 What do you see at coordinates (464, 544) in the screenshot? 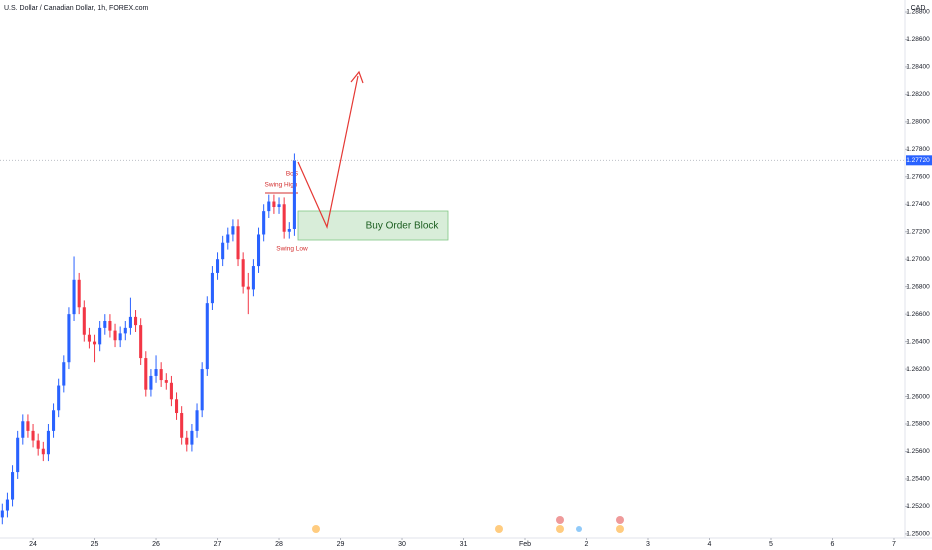
I see `x-tick-label: 31` at bounding box center [464, 544].